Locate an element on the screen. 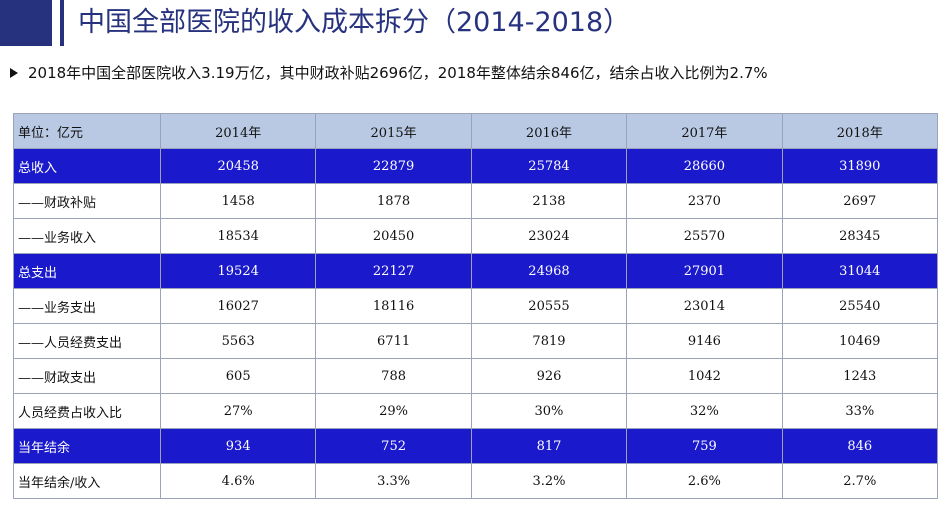  table-cell: 20458 is located at coordinates (238, 166).